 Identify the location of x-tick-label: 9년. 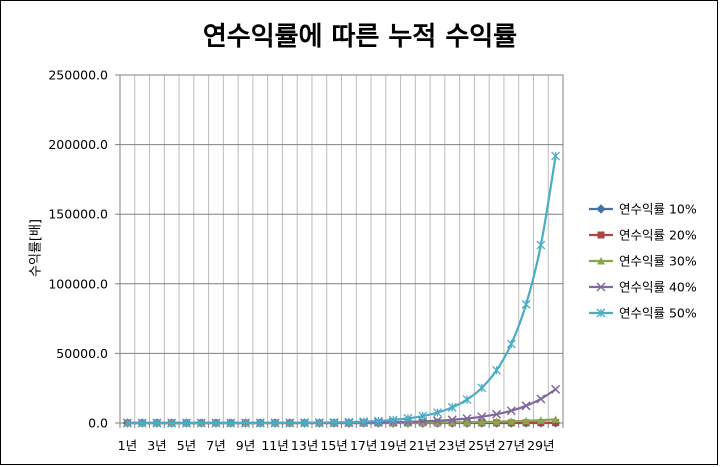
(245, 445).